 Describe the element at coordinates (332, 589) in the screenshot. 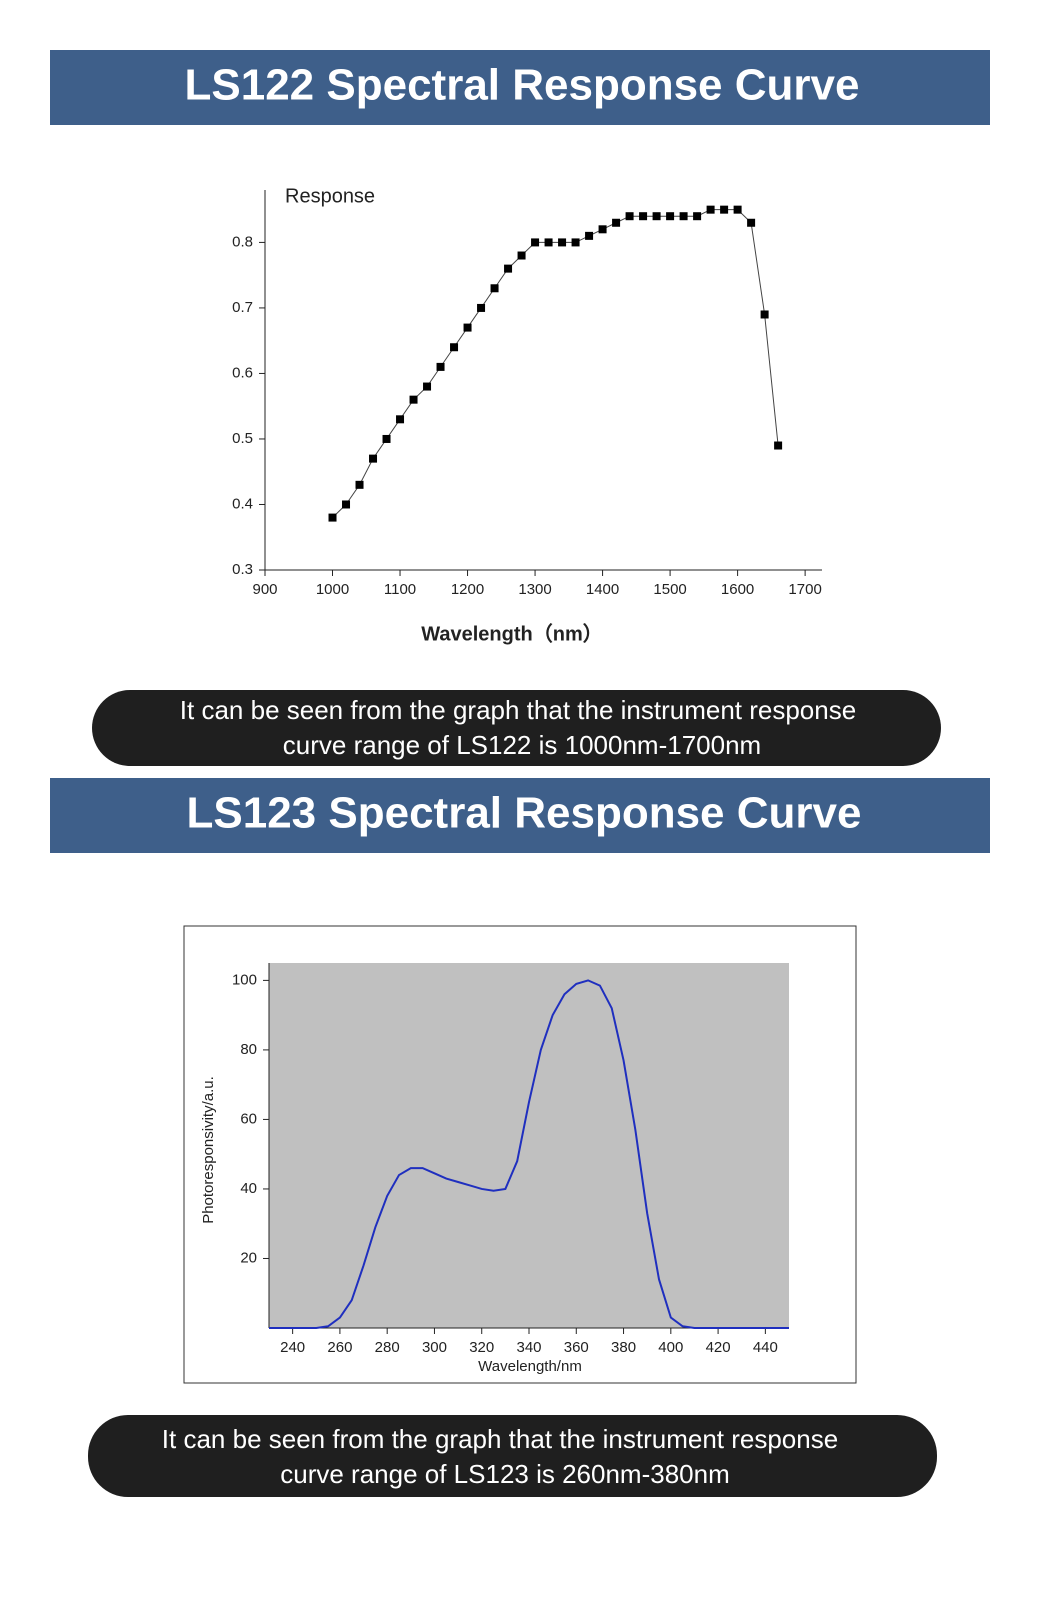

I see `x-tick-label: 1000` at that location.